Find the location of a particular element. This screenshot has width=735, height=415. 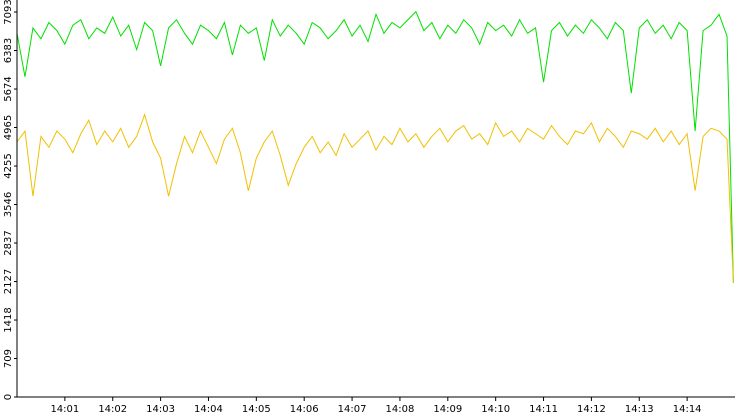

x-tick-label: 14:05 is located at coordinates (256, 409).